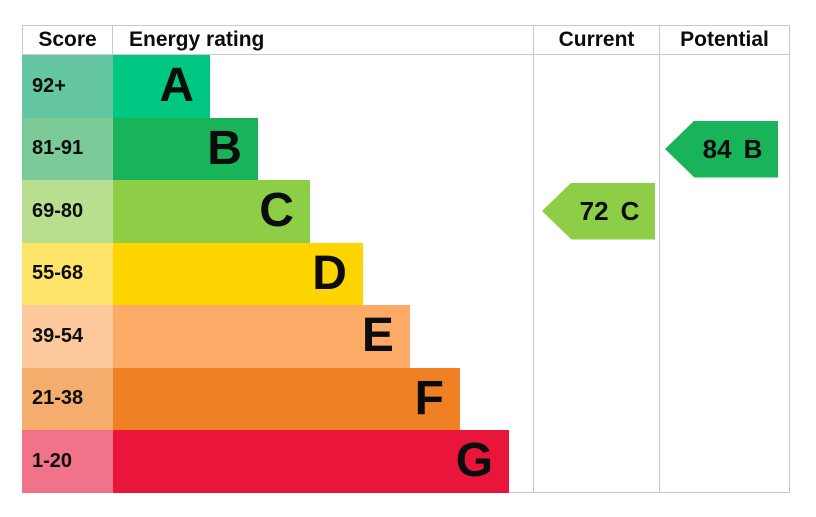 The width and height of the screenshot is (816, 517). I want to click on current-rating-arrow: 72 C, so click(598, 211).